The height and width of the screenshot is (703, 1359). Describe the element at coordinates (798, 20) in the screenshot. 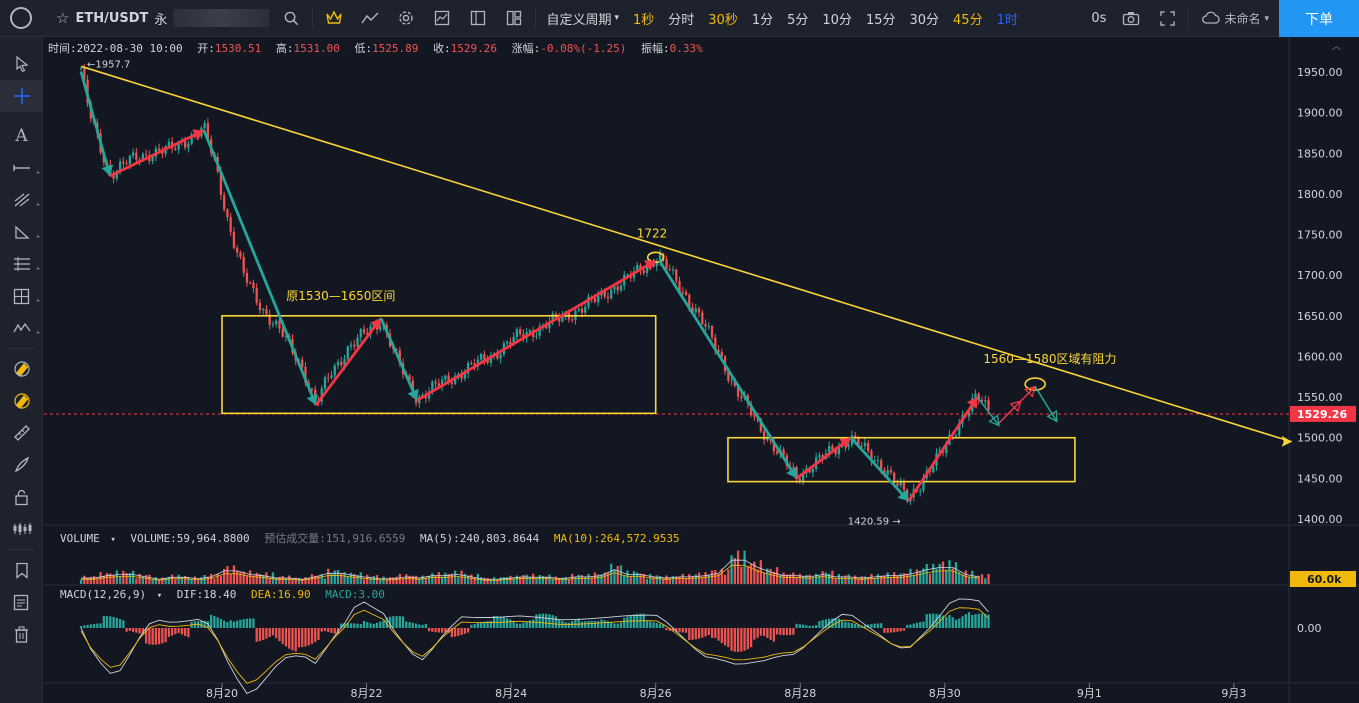

I see `period-4: 5分` at that location.